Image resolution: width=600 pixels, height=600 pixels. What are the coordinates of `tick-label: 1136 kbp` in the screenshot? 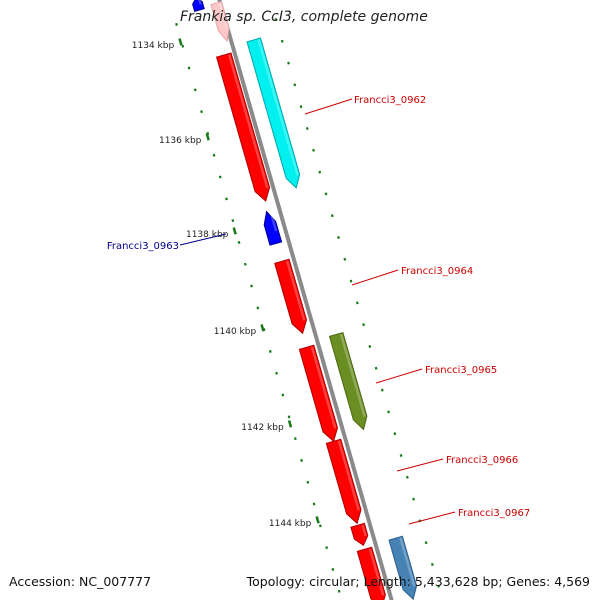 It's located at (180, 141).